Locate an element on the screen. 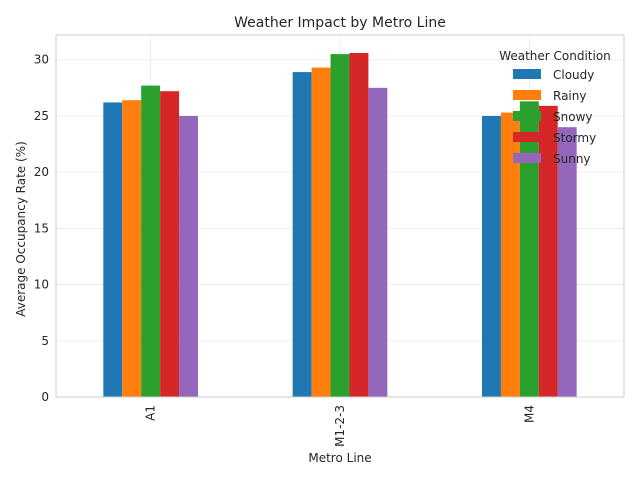  bar-snowy-a1 is located at coordinates (151, 241).